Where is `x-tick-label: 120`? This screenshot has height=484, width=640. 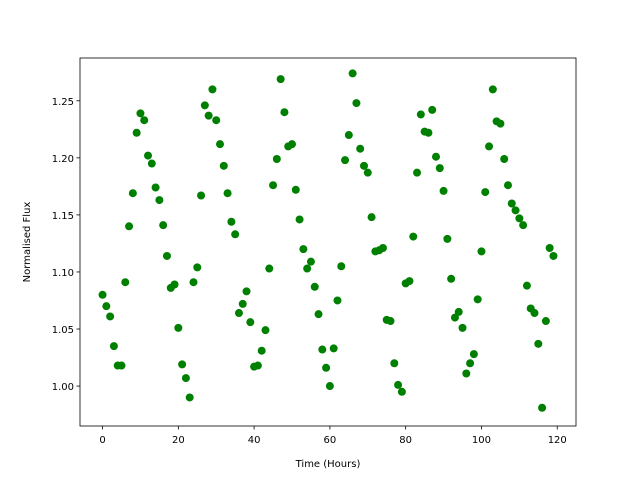
x-tick-label: 120 is located at coordinates (557, 440).